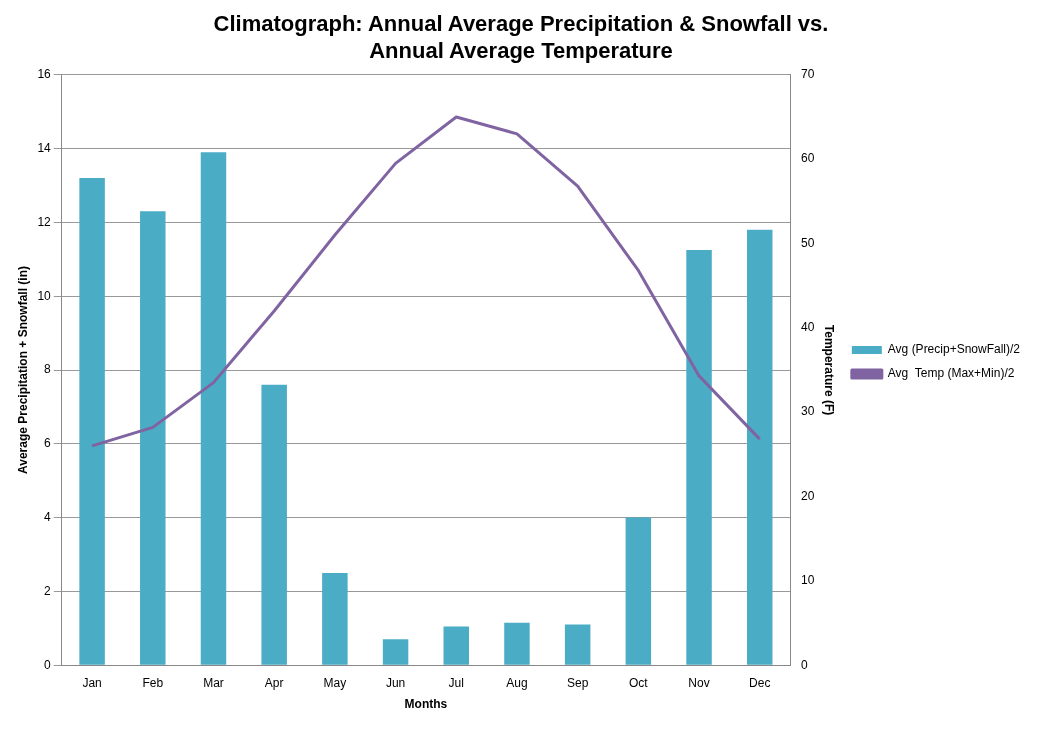 The image size is (1052, 730). Describe the element at coordinates (48, 664) in the screenshot. I see `y-tick-label: 0` at that location.